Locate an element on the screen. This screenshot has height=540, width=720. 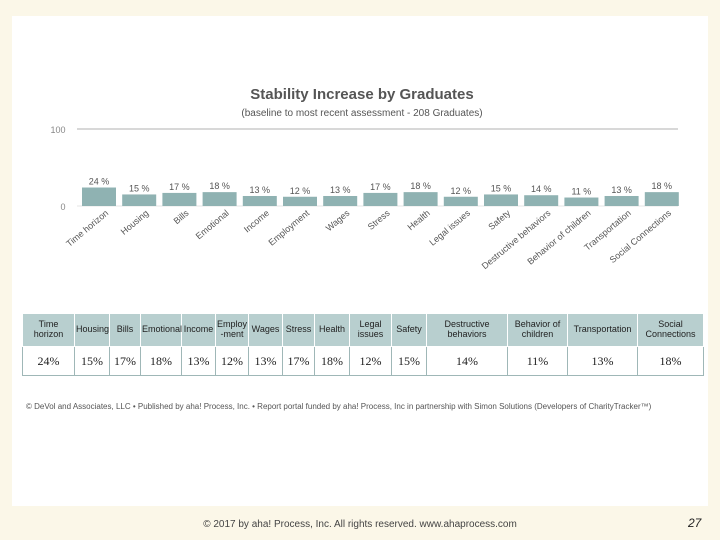
x-tick-label: Bills is located at coordinates (181, 217).